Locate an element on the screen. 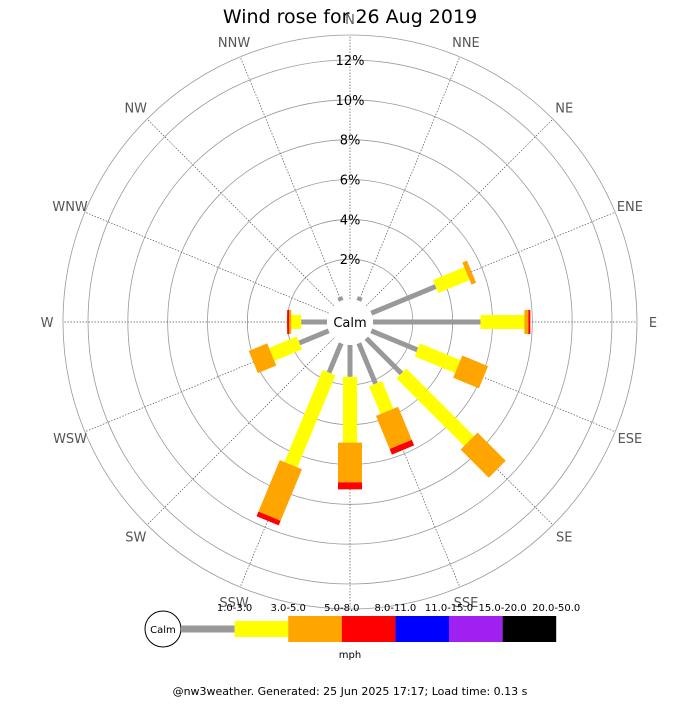 This screenshot has height=704, width=700. spoke-nne is located at coordinates (409, 178).